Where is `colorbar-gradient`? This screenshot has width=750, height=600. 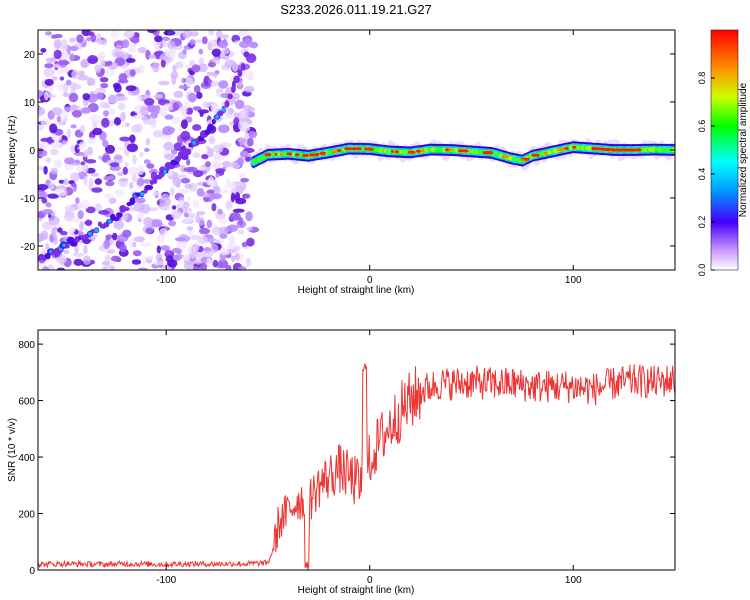
colorbar-gradient is located at coordinates (724, 150).